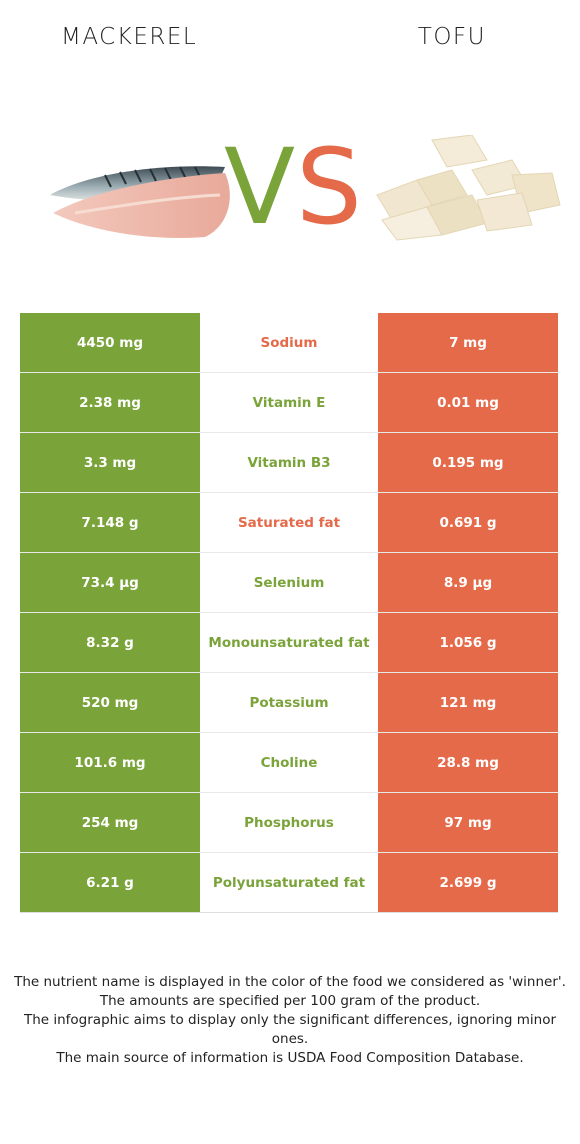 The image size is (580, 1144). I want to click on hero-images, so click(290, 195).